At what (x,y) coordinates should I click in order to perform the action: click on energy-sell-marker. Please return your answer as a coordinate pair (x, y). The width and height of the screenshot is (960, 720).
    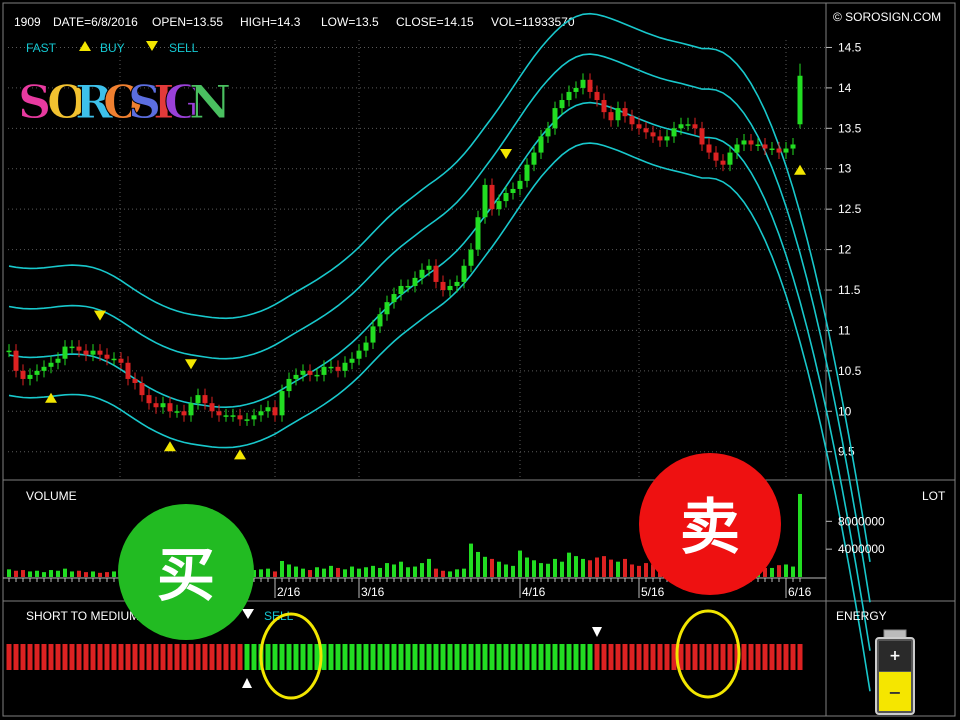
    Looking at the image, I should click on (597, 632).